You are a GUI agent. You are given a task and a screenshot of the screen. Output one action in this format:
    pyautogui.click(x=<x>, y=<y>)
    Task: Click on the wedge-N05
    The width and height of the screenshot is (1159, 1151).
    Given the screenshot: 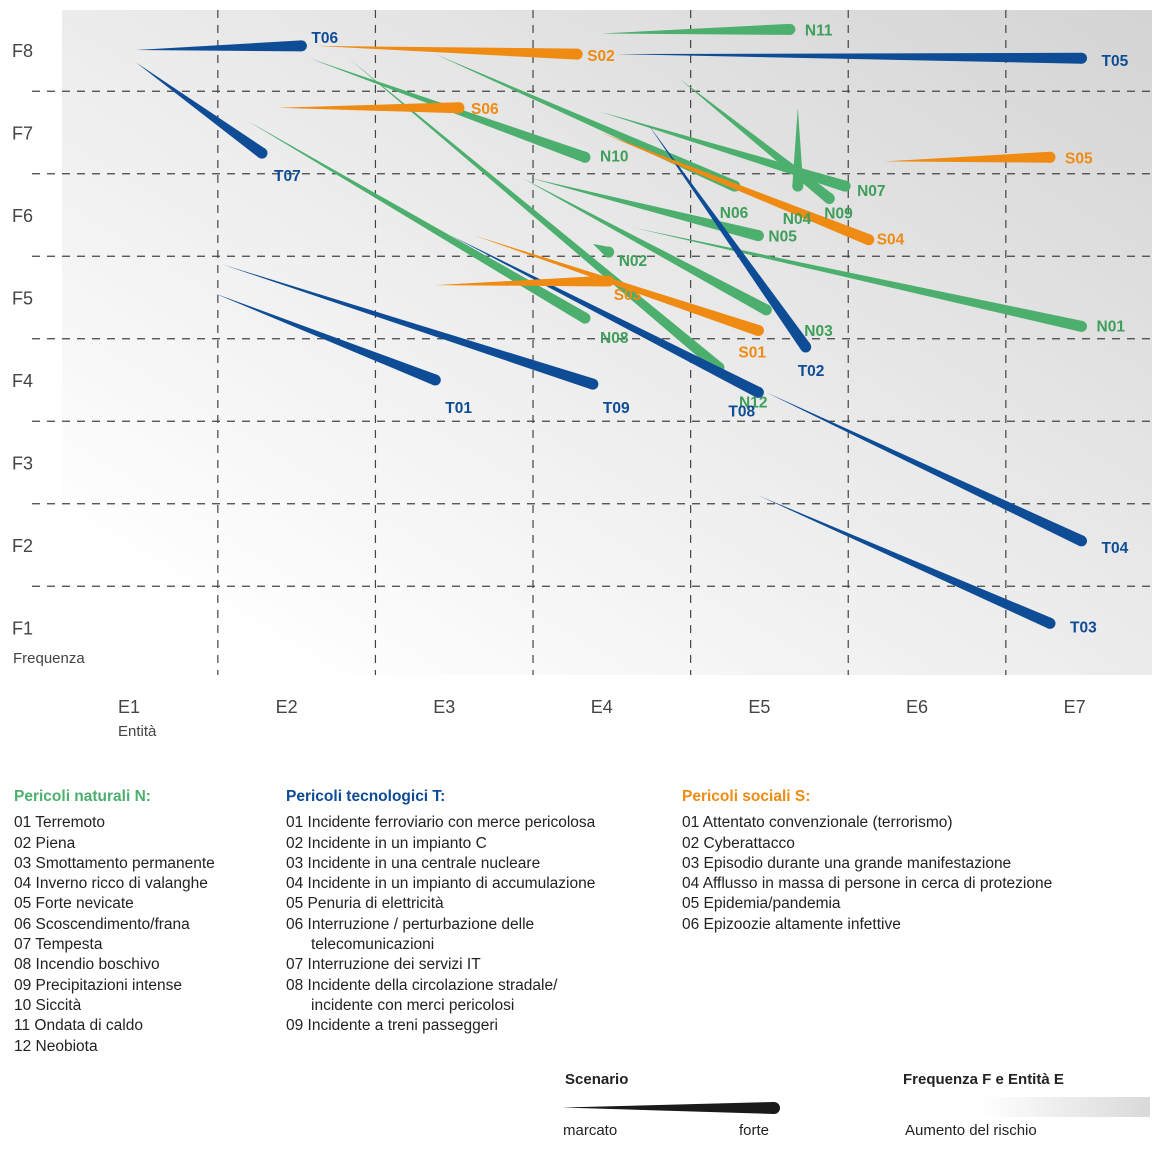 What is the action you would take?
    pyautogui.click(x=644, y=209)
    